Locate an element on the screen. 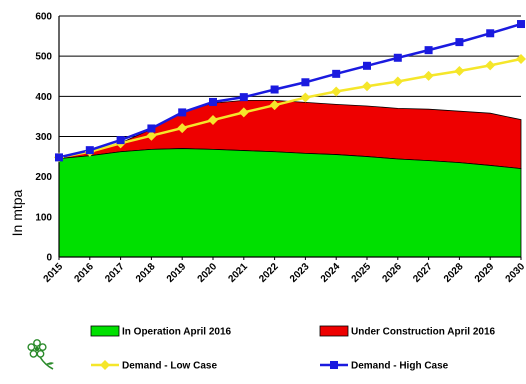 The height and width of the screenshot is (384, 526). y-tick-label: 100 is located at coordinates (43, 217).